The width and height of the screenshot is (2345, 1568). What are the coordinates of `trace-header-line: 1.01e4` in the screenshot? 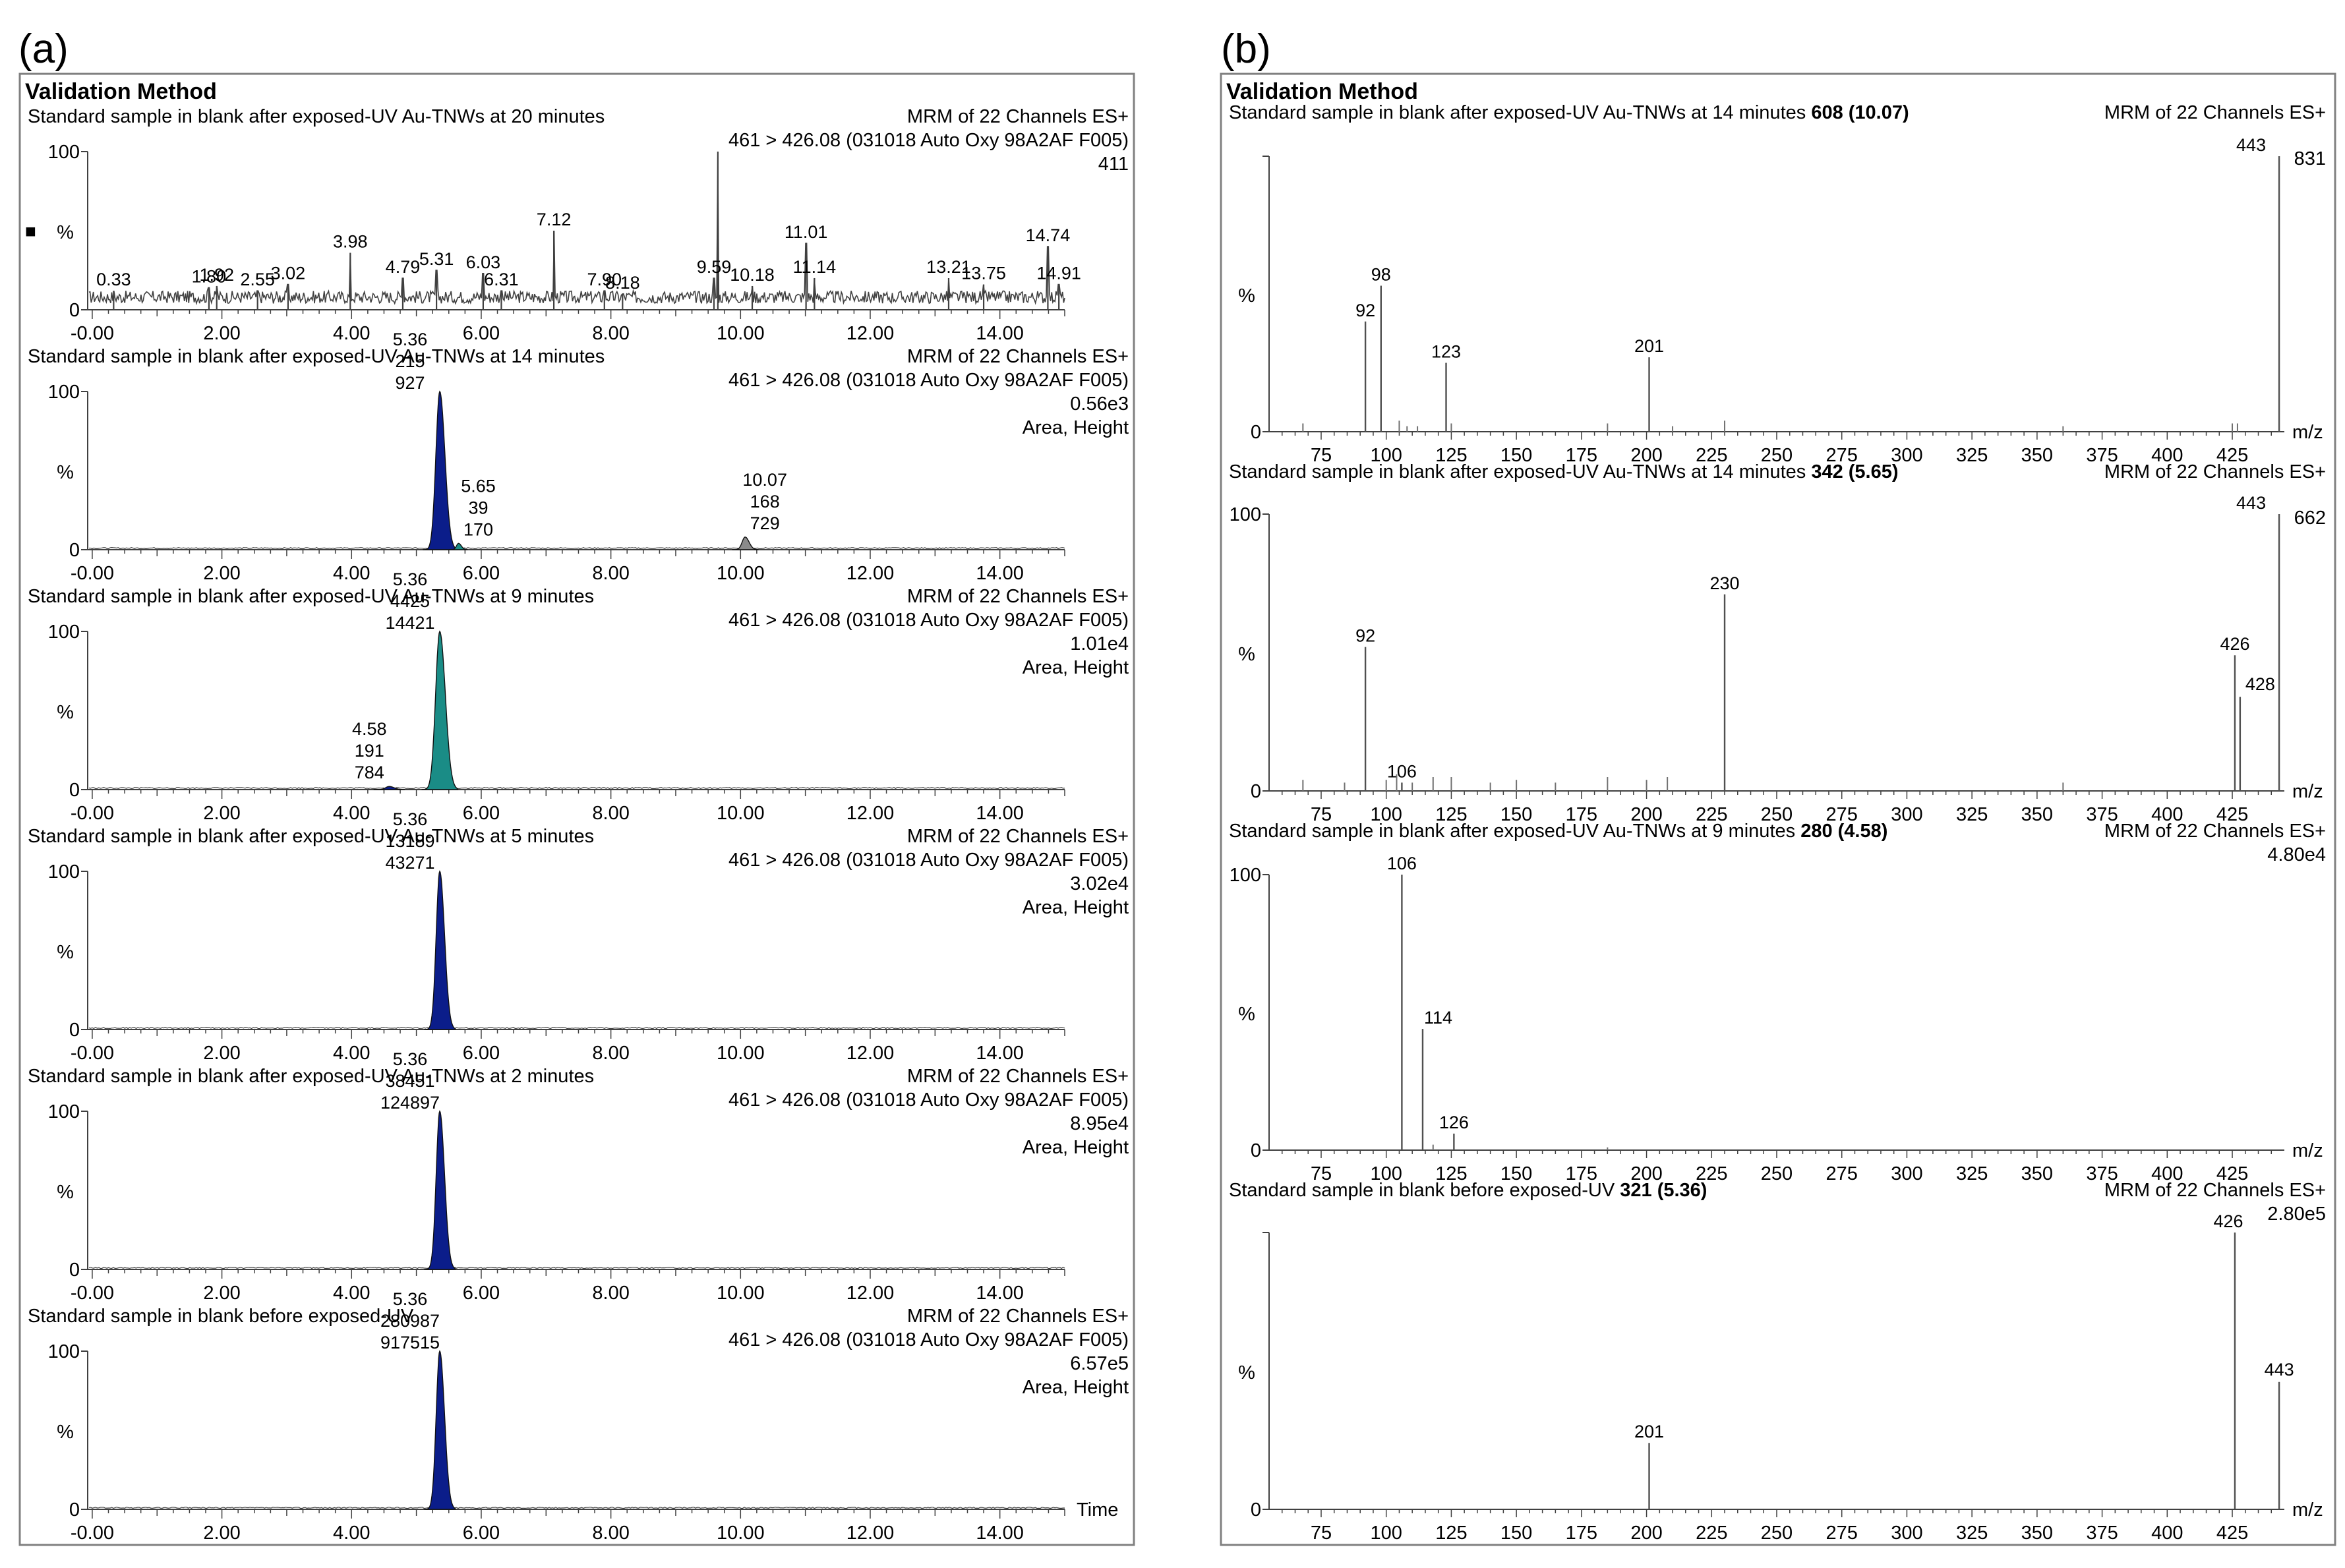 It's located at (1099, 643).